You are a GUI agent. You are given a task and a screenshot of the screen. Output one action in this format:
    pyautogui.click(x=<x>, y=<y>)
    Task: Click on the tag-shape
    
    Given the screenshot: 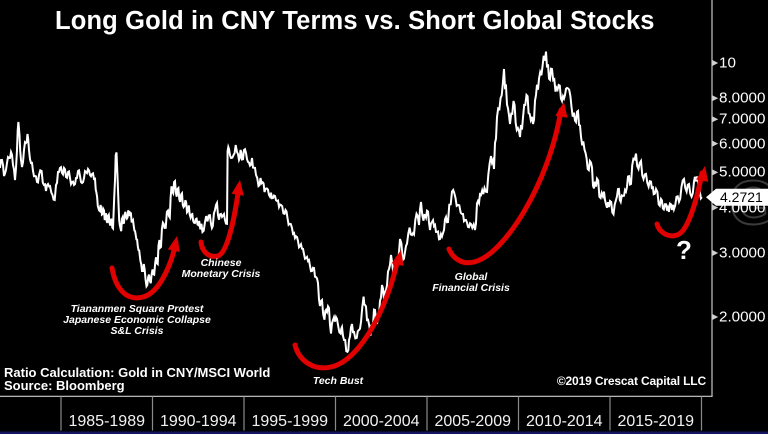 What is the action you would take?
    pyautogui.click(x=737, y=197)
    